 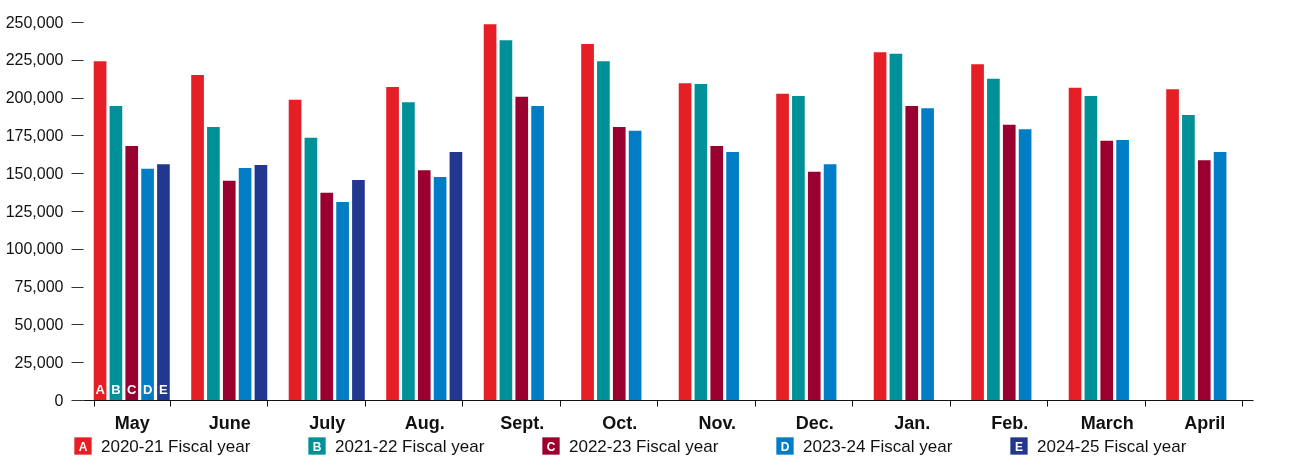 I want to click on x-tick-label: Feb., so click(x=1010, y=422).